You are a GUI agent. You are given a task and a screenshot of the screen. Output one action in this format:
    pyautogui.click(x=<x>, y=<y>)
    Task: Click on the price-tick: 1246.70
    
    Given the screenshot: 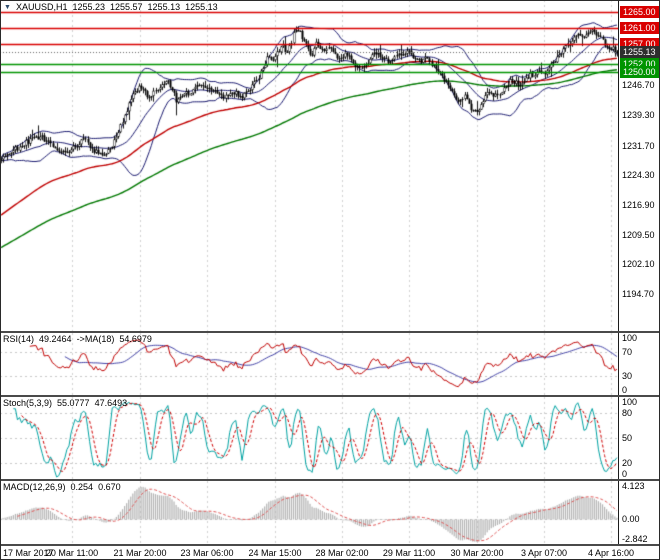 What is the action you would take?
    pyautogui.click(x=638, y=85)
    